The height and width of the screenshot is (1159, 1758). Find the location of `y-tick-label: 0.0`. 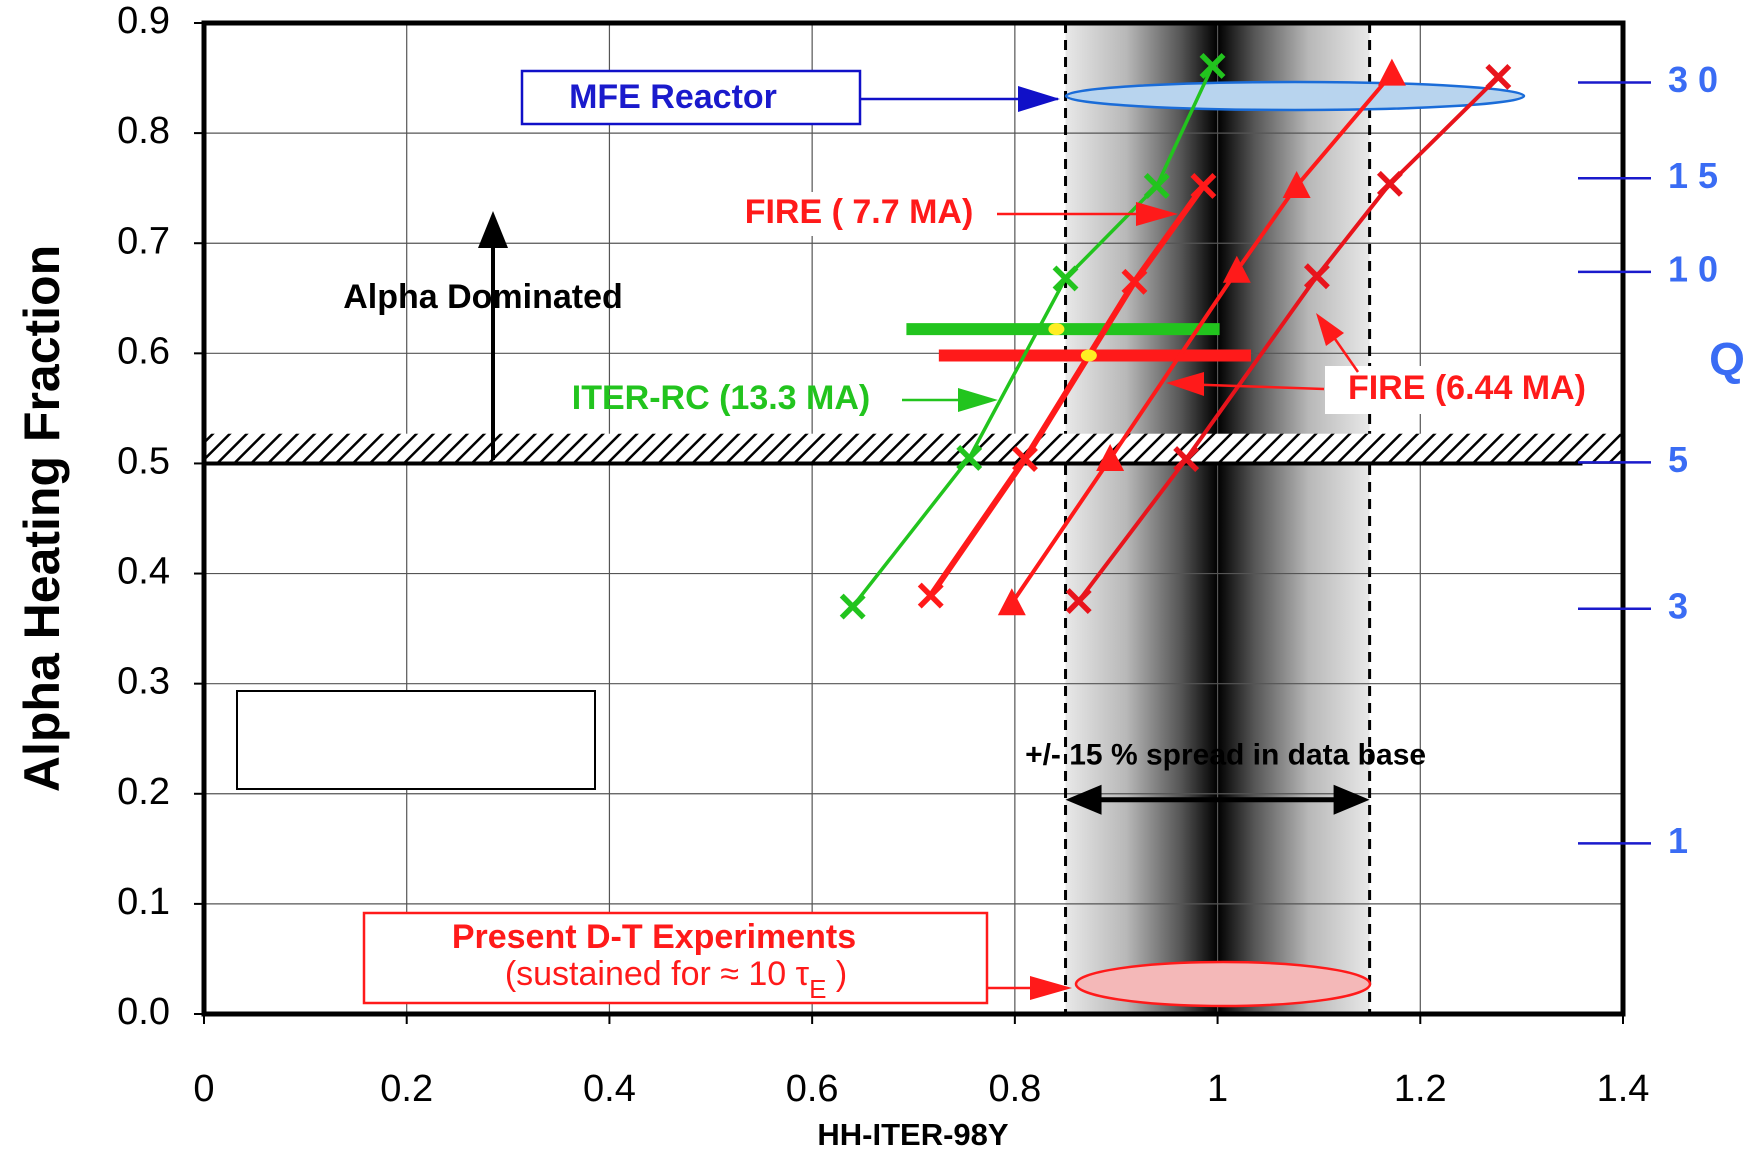

y-tick-label: 0.0 is located at coordinates (143, 1012).